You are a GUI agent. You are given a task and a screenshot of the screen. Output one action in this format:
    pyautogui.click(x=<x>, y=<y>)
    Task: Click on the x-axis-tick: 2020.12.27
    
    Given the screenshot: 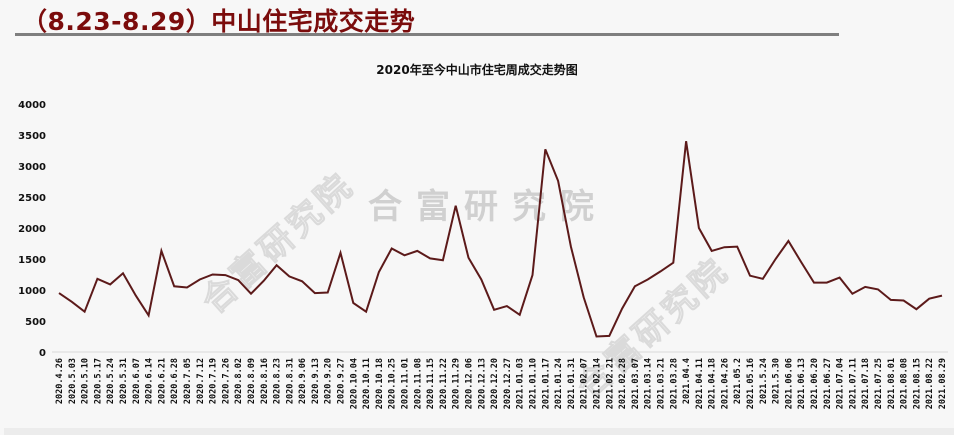 What is the action you would take?
    pyautogui.click(x=508, y=383)
    